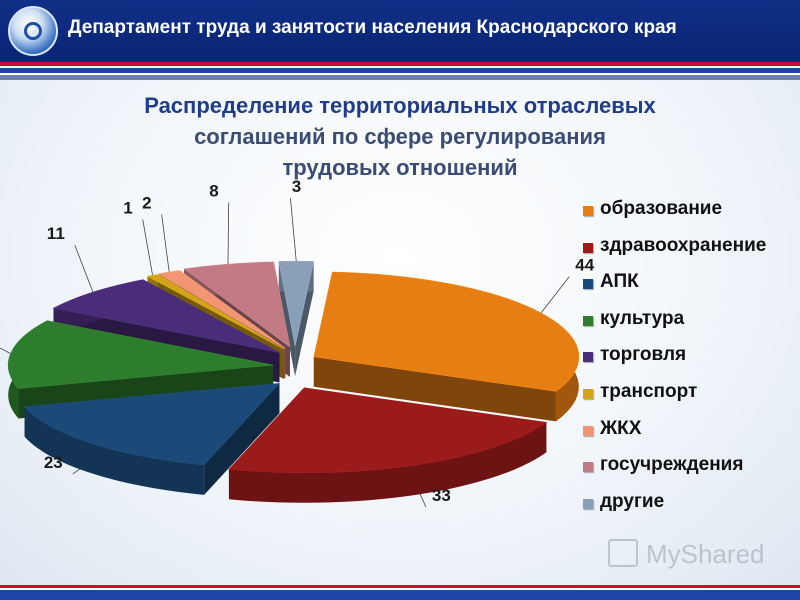  I want to click on legend-label: АПК, so click(619, 282).